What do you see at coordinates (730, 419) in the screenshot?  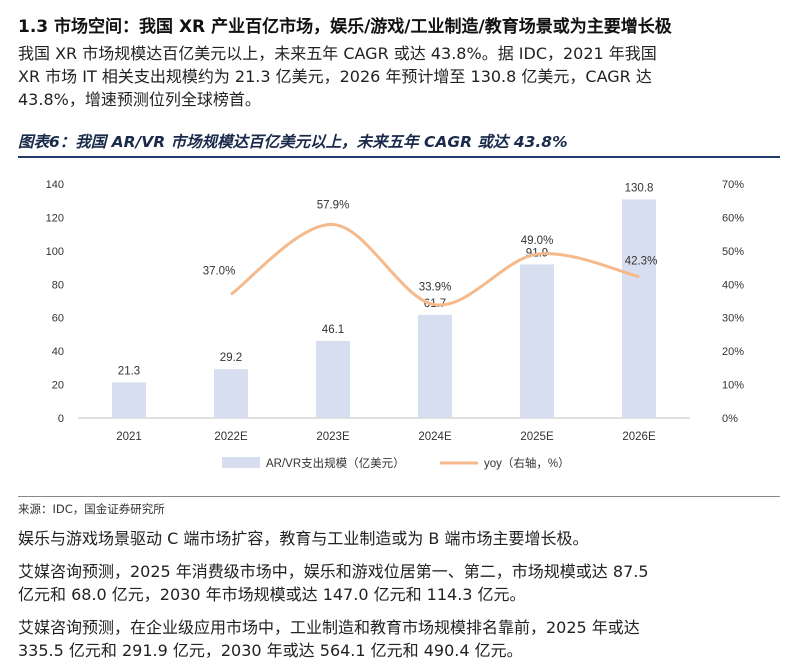 I see `y-right-tick-label: 0%` at bounding box center [730, 419].